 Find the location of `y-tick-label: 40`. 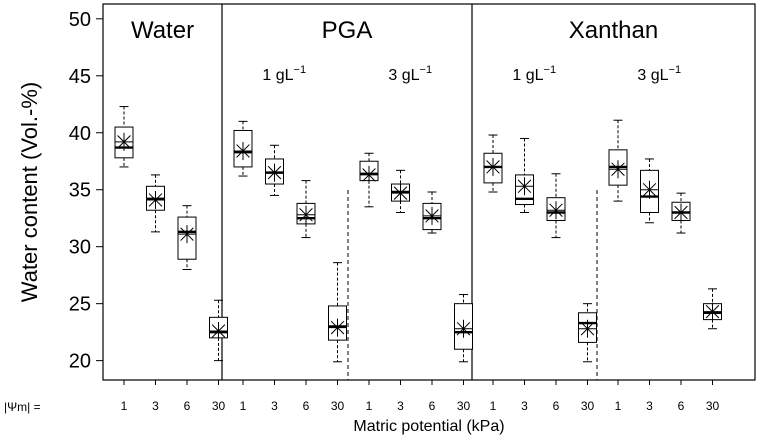

y-tick-label: 40 is located at coordinates (80, 134).